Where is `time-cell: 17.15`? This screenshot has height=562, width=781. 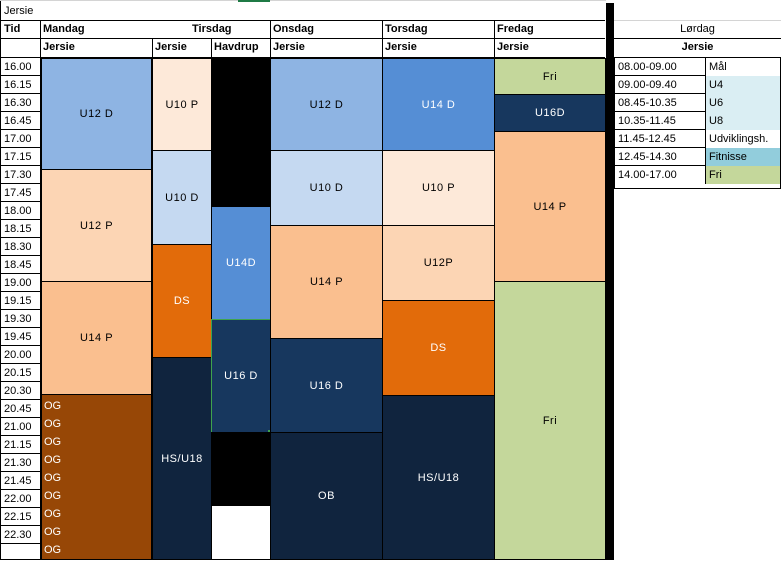
time-cell: 17.15 is located at coordinates (18, 157).